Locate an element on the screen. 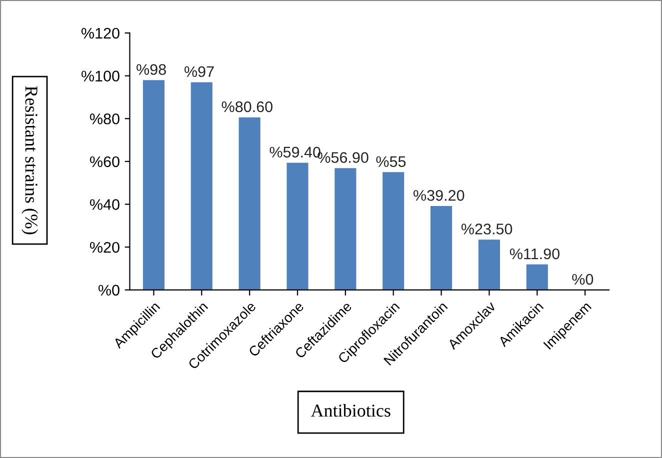 The image size is (662, 458). data-label: %80.60 is located at coordinates (247, 106).